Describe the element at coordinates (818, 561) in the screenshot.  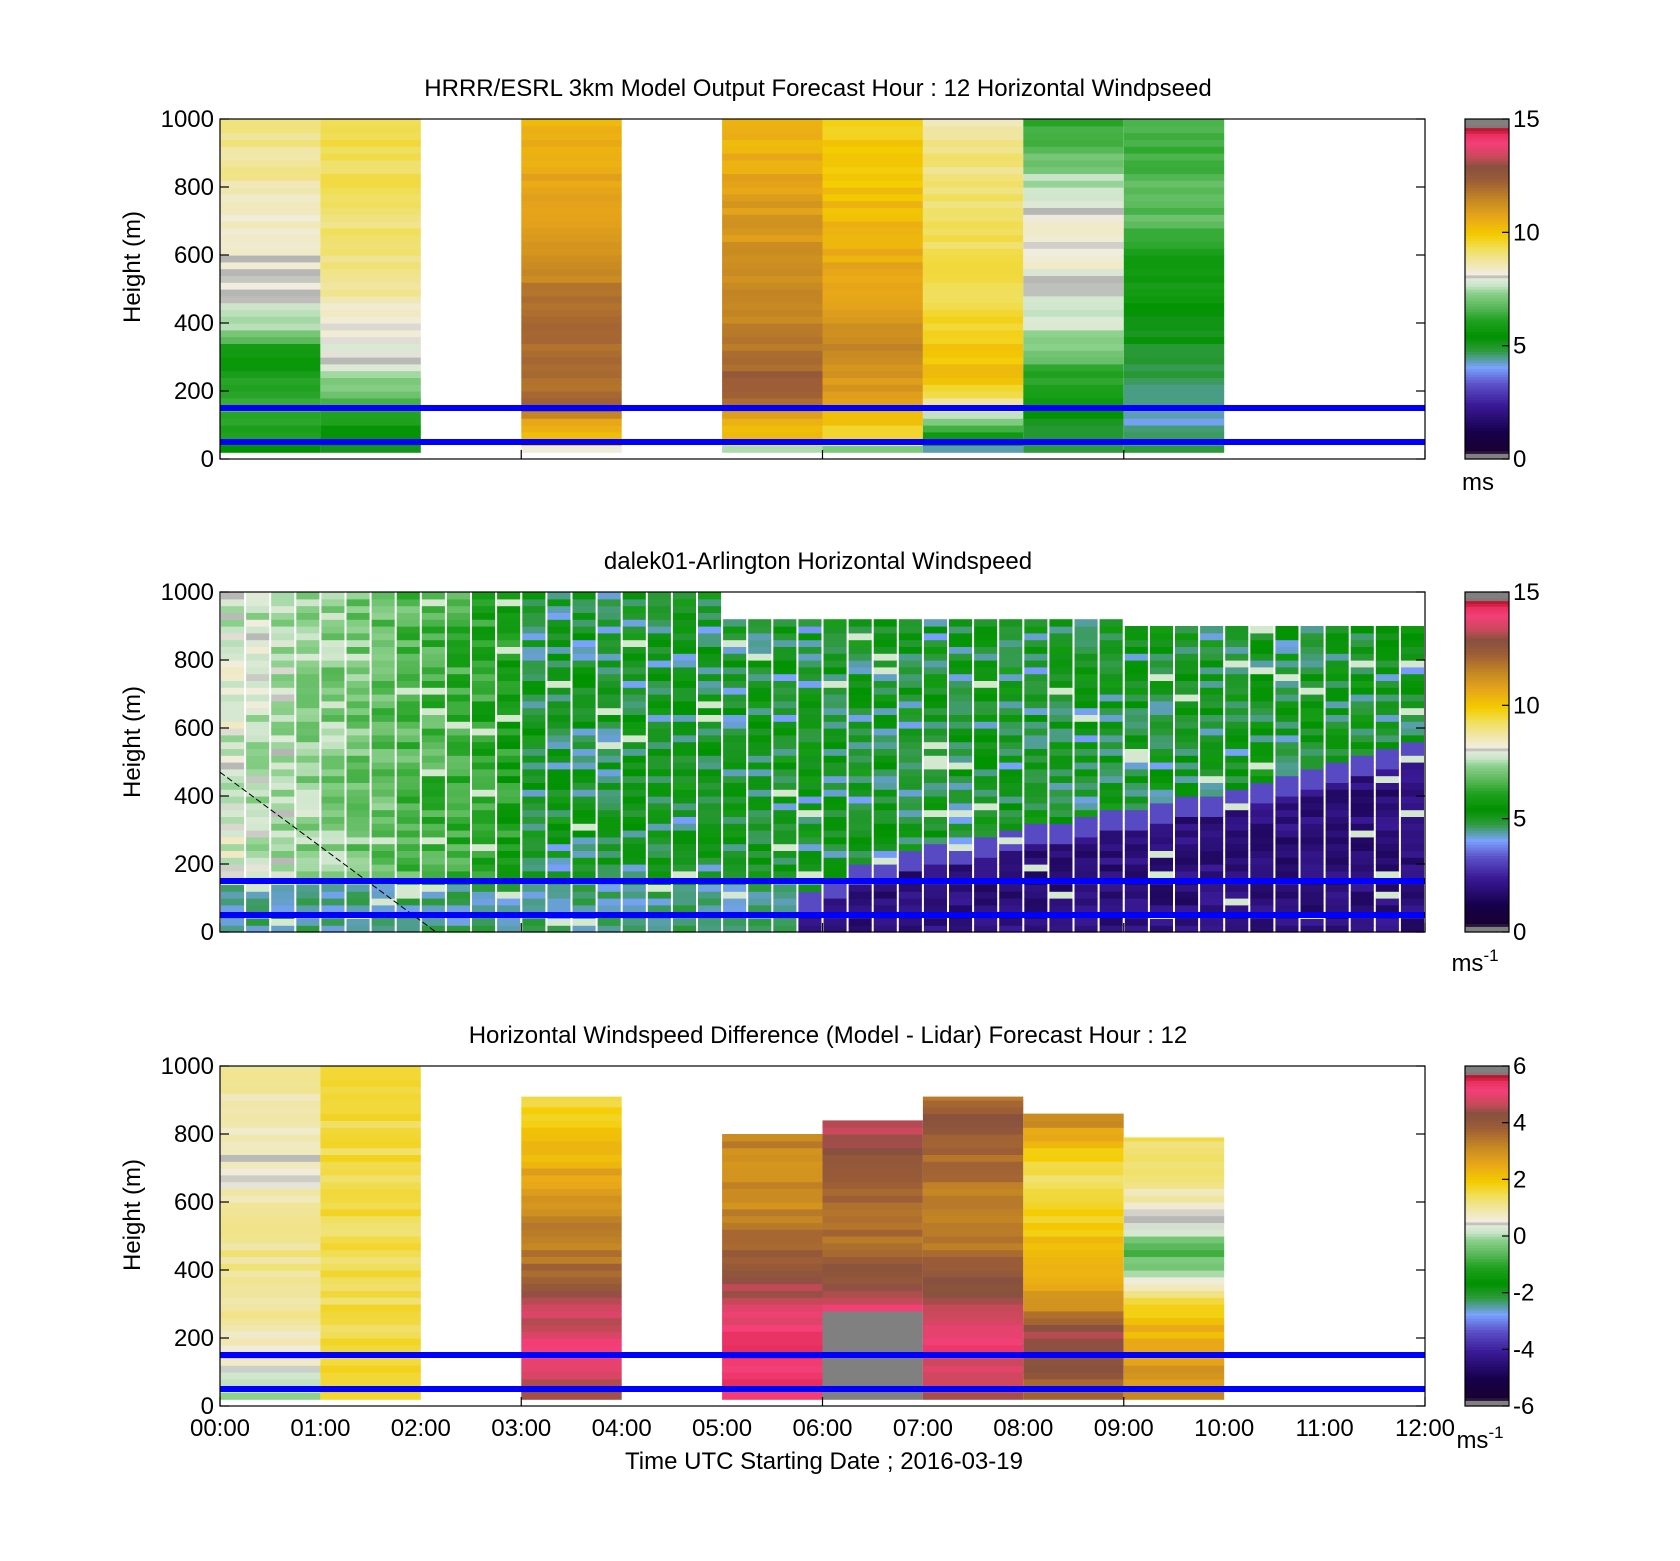
I see `panel-title: dalek01-Arlington Horizontal Windspeed` at that location.